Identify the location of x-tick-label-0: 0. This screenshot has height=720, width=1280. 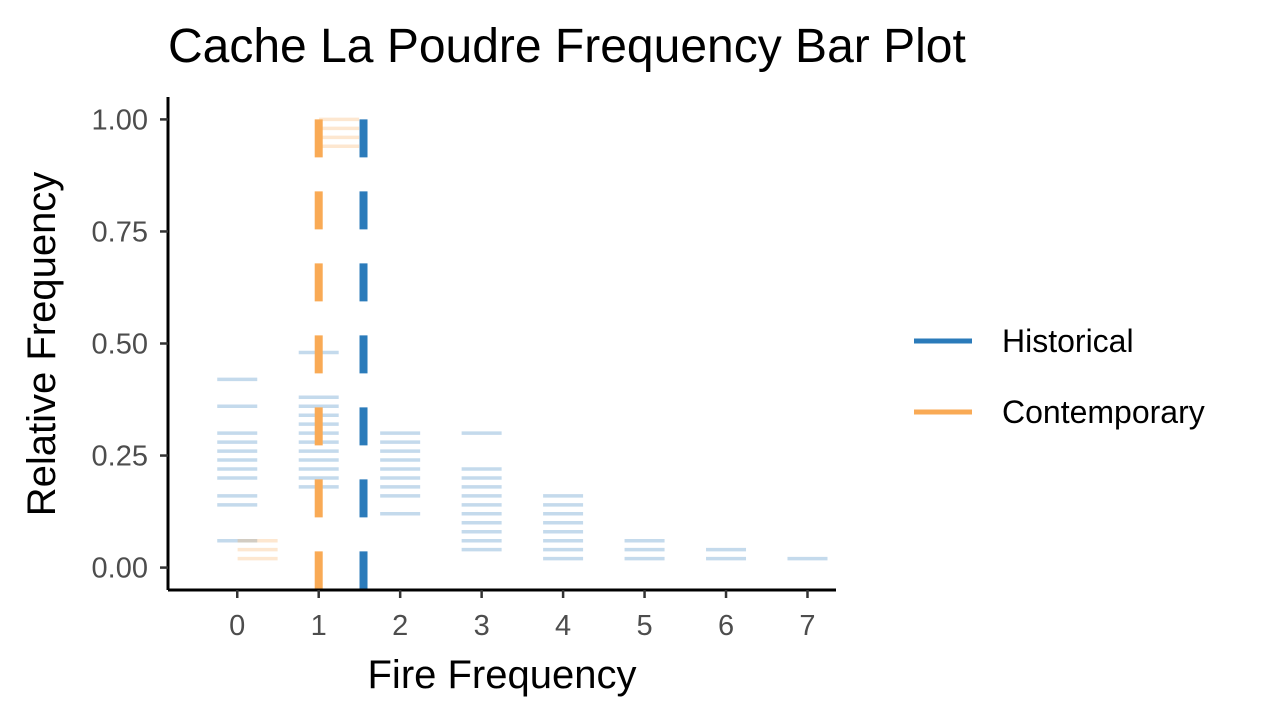
(237, 626).